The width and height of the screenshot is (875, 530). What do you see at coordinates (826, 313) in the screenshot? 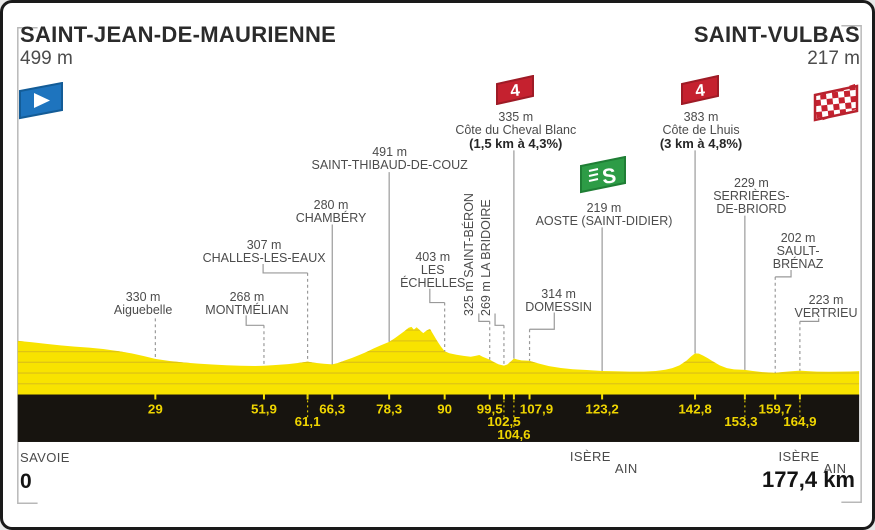
I see `waypoint-name: VERTRIEU` at bounding box center [826, 313].